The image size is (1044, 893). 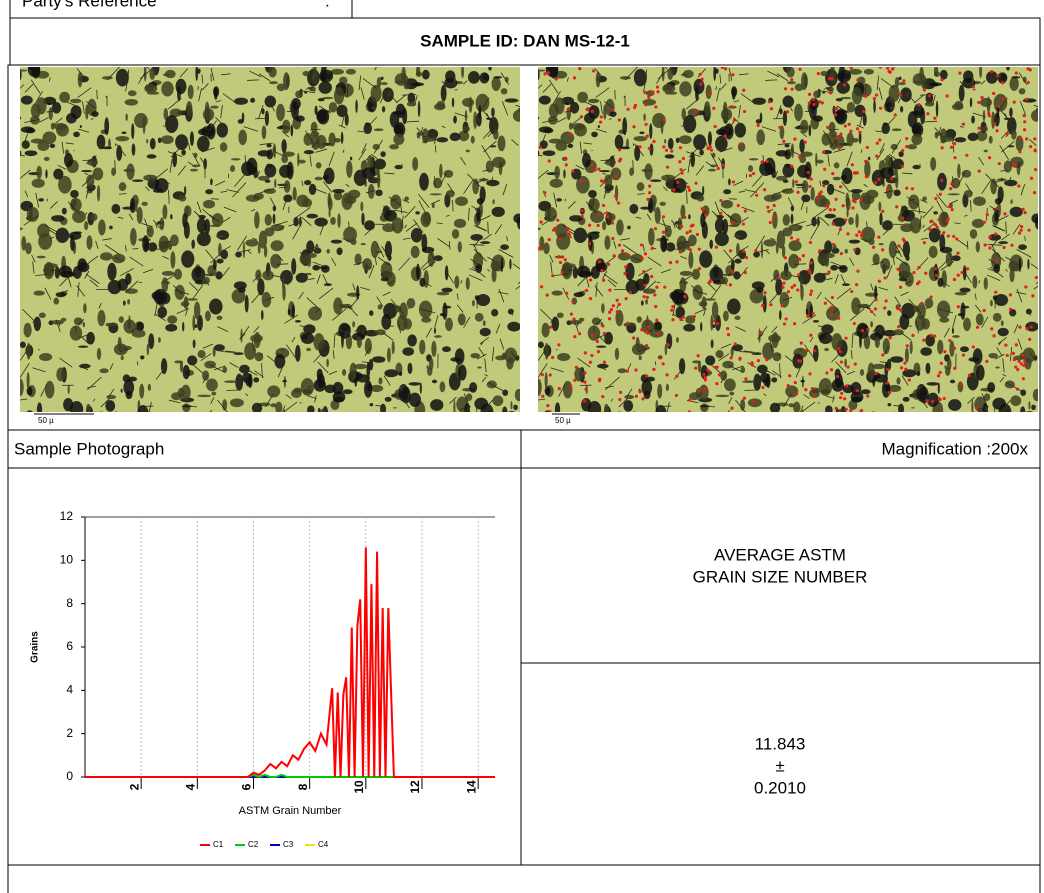 I want to click on legend-label: C3, so click(x=288, y=844).